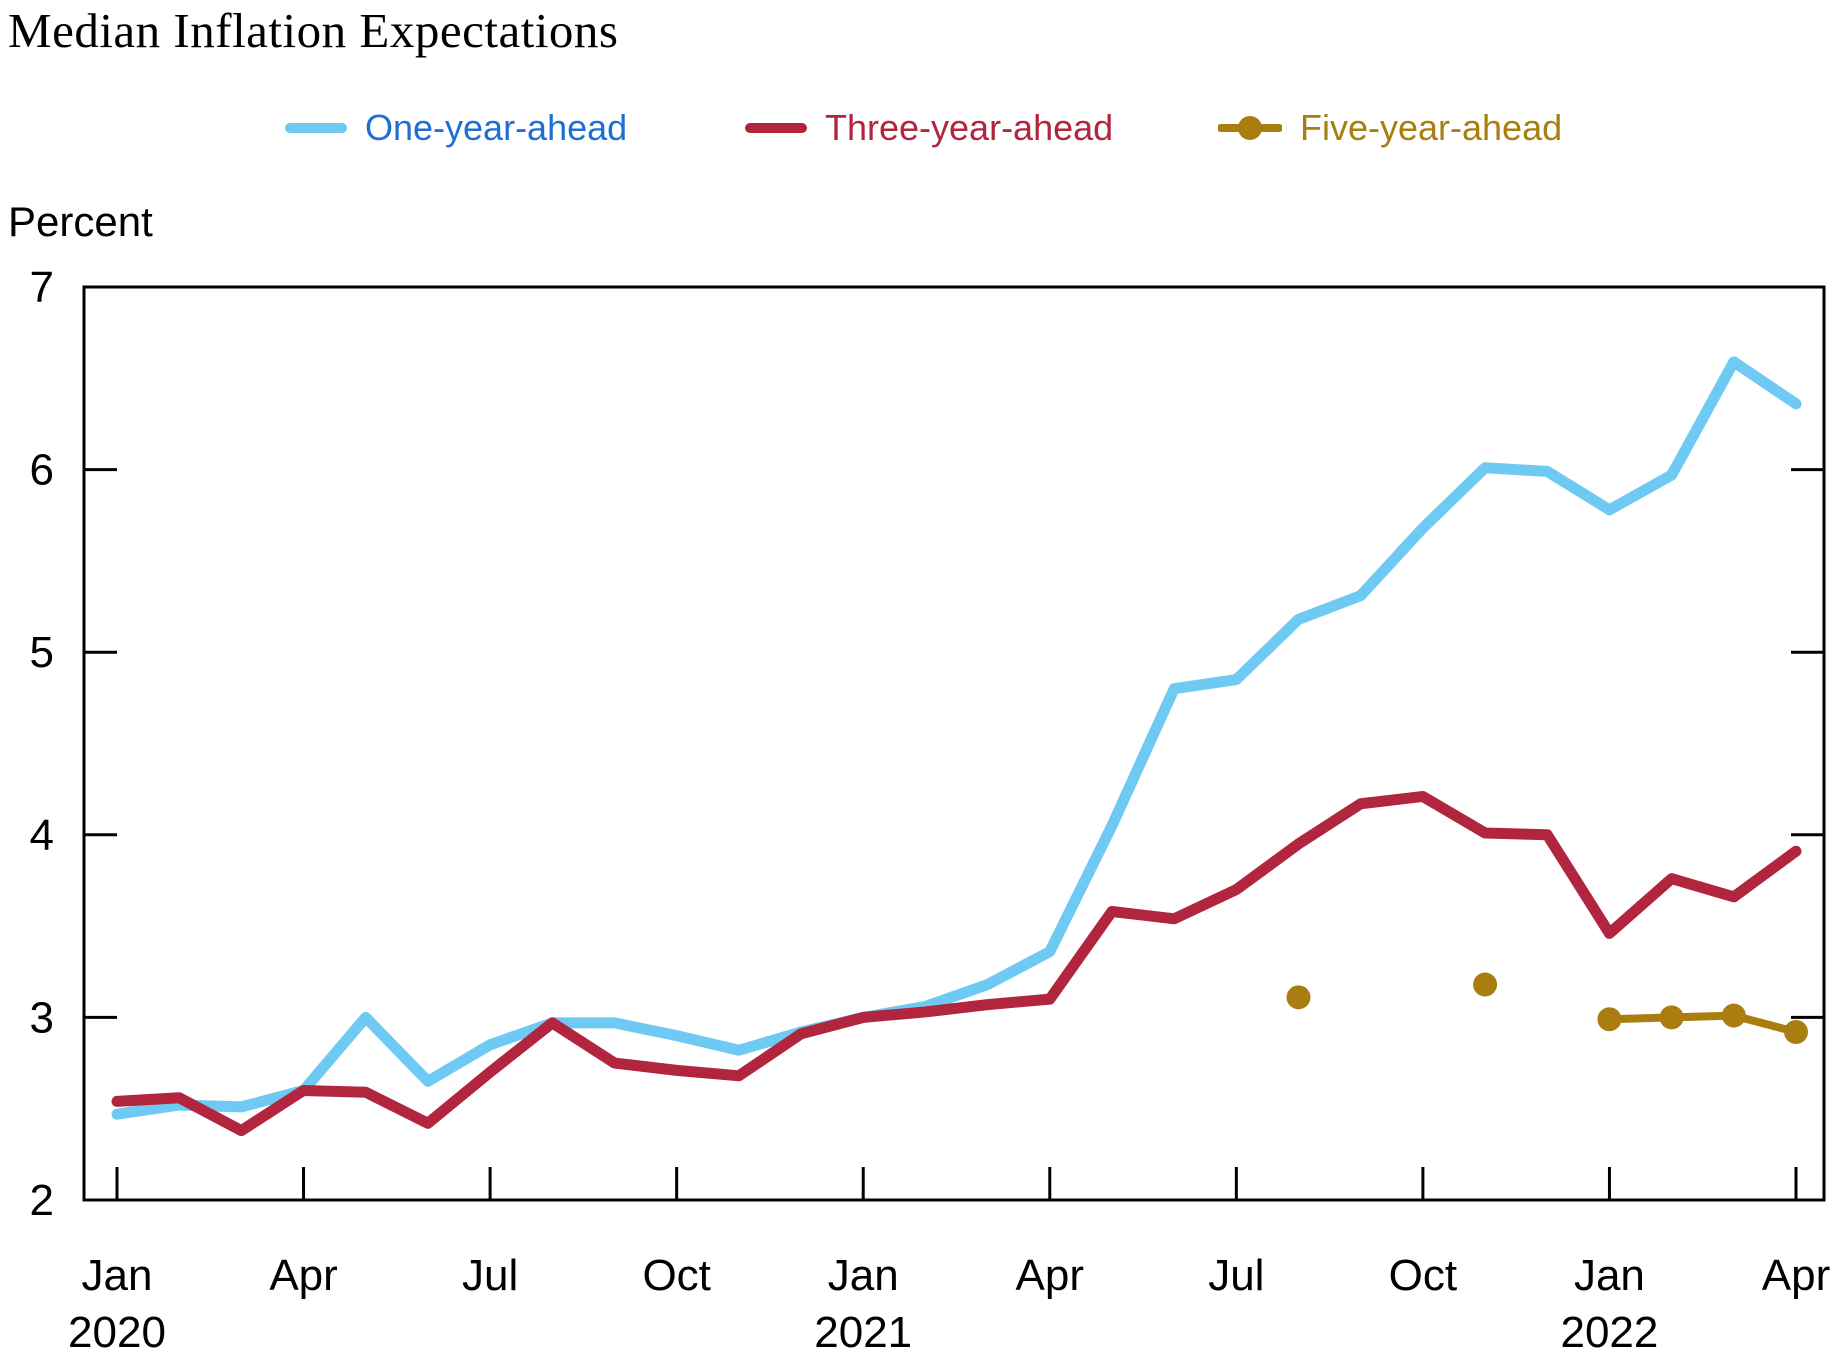 The width and height of the screenshot is (1840, 1357). I want to click on y-axis-title: Percent, so click(80, 221).